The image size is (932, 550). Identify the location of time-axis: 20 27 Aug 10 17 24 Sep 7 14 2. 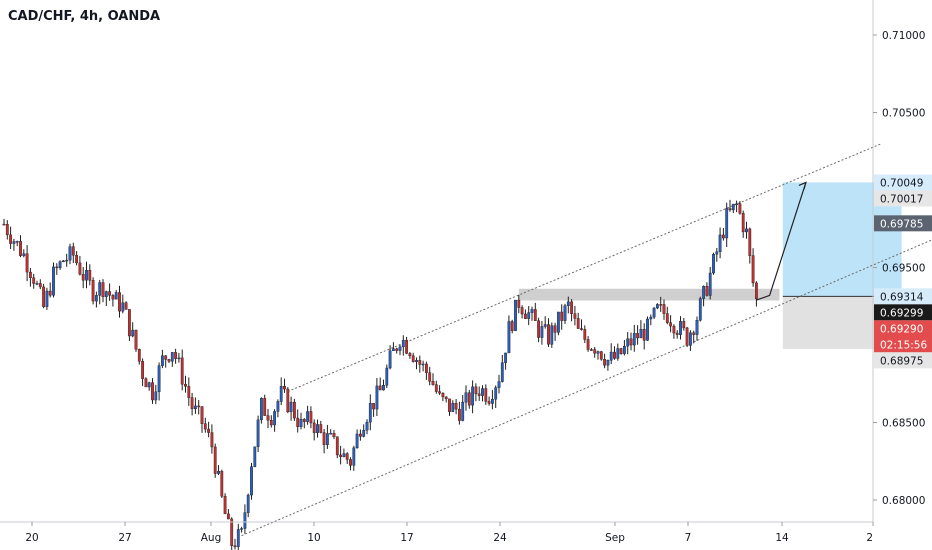
(449, 533).